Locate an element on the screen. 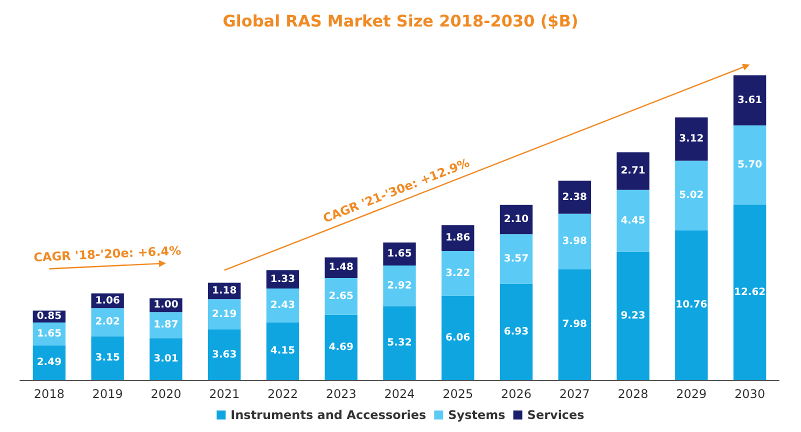 The image size is (801, 432). data-label: 4.15 is located at coordinates (283, 351).